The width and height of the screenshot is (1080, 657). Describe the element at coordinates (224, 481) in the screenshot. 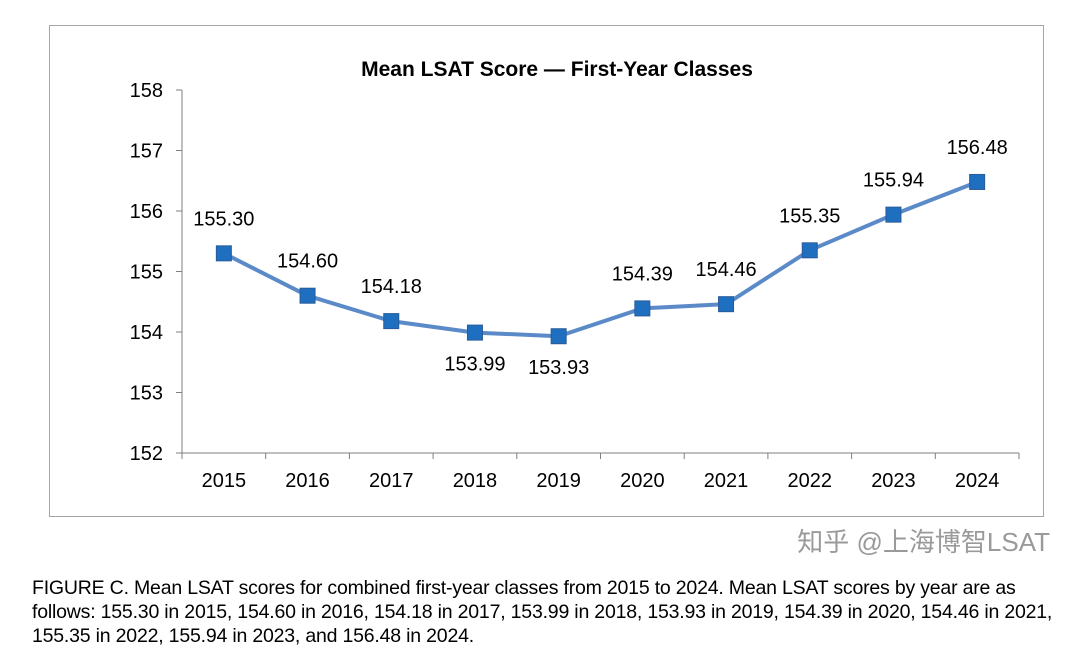

I see `x-tick-label: 2015` at that location.